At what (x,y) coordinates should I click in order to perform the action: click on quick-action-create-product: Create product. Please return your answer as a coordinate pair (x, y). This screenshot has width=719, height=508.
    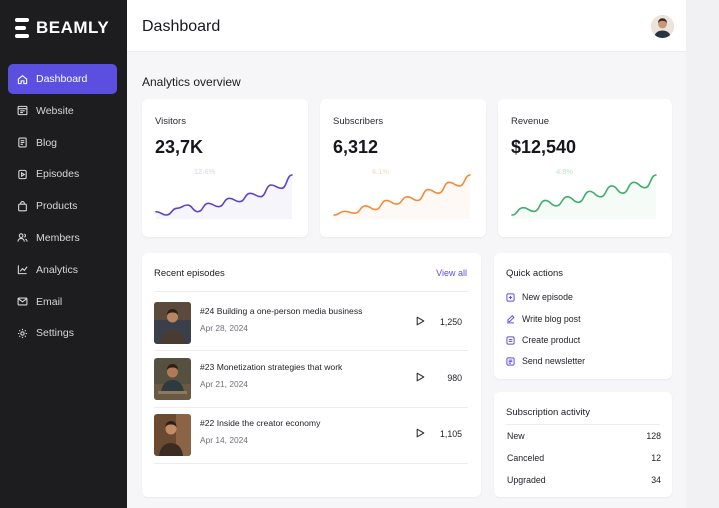
    Looking at the image, I should click on (543, 340).